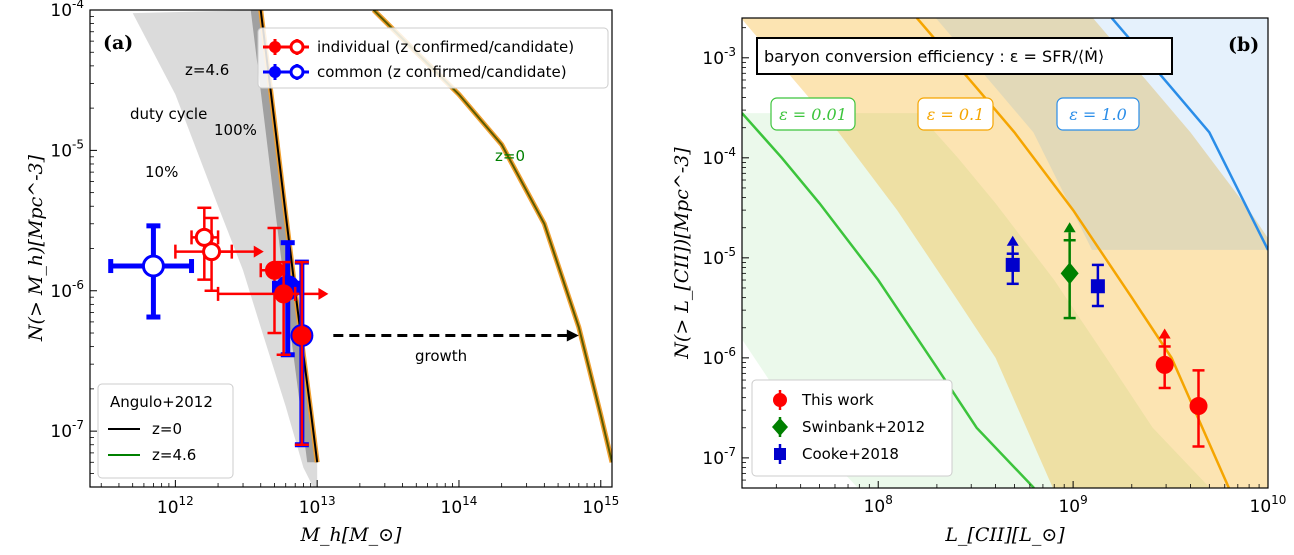 The height and width of the screenshot is (555, 1294). What do you see at coordinates (878, 505) in the screenshot?
I see `x-tick-label: 10⁸` at bounding box center [878, 505].